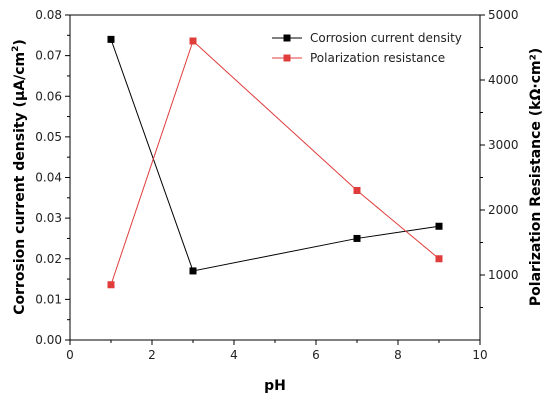  Describe the element at coordinates (20, 42) in the screenshot. I see `left-axis-title-end: )` at that location.